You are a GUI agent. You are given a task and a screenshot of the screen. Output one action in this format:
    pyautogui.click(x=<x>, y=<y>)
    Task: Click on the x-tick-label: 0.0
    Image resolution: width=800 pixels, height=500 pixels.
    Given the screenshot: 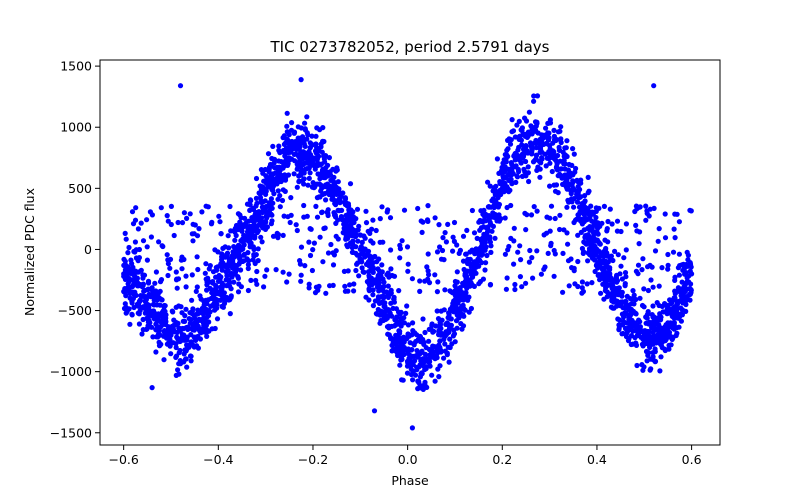 What is the action you would take?
    pyautogui.click(x=408, y=459)
    